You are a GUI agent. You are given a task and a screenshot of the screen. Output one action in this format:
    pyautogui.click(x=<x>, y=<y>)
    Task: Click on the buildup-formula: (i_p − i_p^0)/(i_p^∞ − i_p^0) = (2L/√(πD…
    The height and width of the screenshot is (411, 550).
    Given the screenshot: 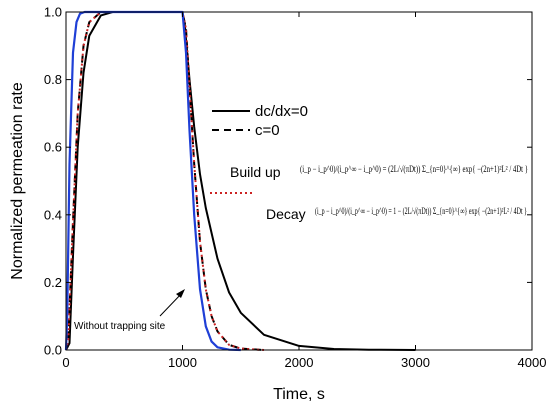 What is the action you would take?
    pyautogui.click(x=414, y=169)
    